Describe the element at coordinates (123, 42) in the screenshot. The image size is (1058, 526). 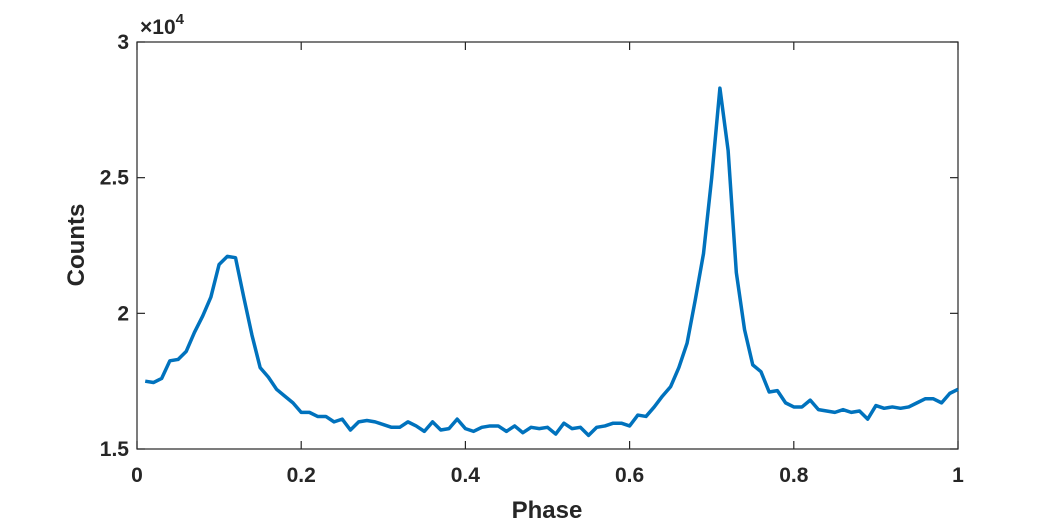
I see `y-tick-label: 3` at that location.